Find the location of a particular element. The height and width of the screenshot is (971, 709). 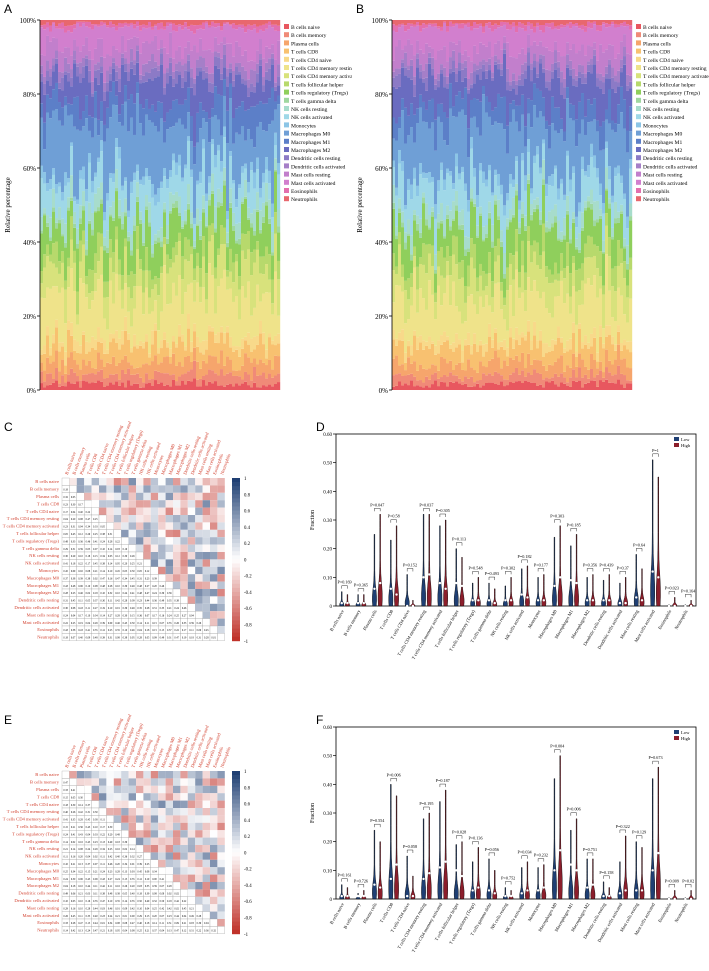

heatmap-value-label: 0.39 is located at coordinates (154, 578).